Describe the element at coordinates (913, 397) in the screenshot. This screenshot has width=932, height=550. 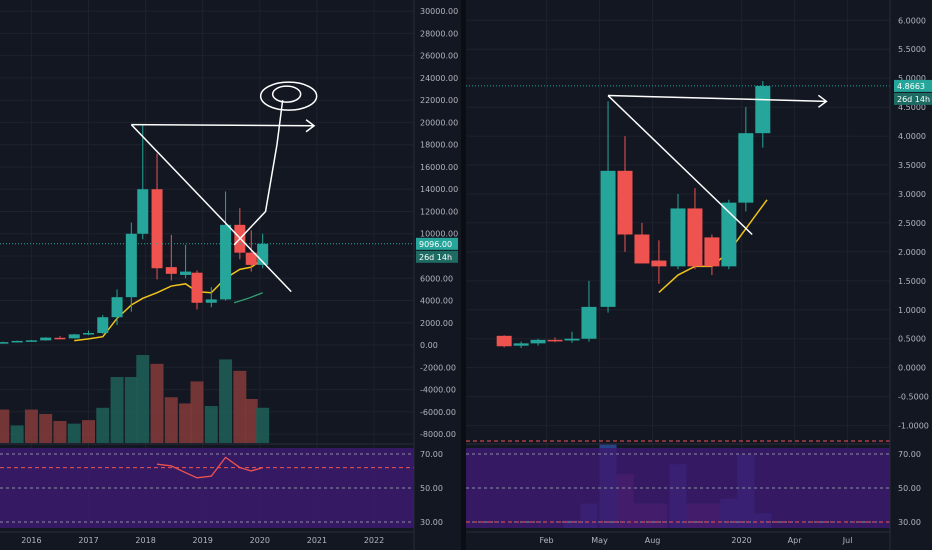
I see `price-tick-label: -0.5000` at that location.